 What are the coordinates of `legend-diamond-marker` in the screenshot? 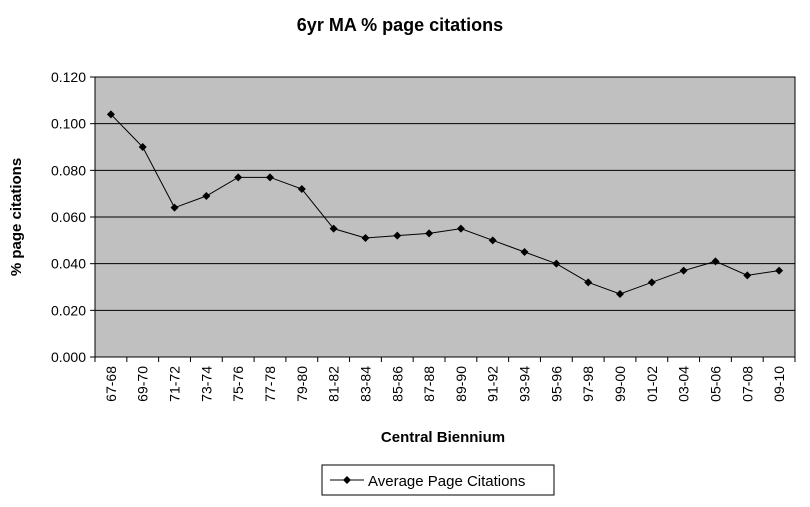 It's located at (347, 480).